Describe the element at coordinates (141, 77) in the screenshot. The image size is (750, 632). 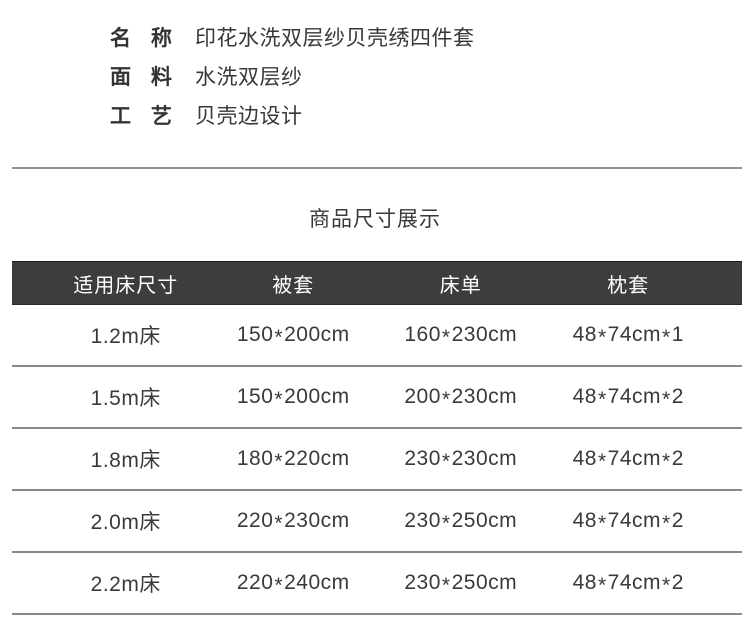
I see `attribute-label-fabric: 面 料` at that location.